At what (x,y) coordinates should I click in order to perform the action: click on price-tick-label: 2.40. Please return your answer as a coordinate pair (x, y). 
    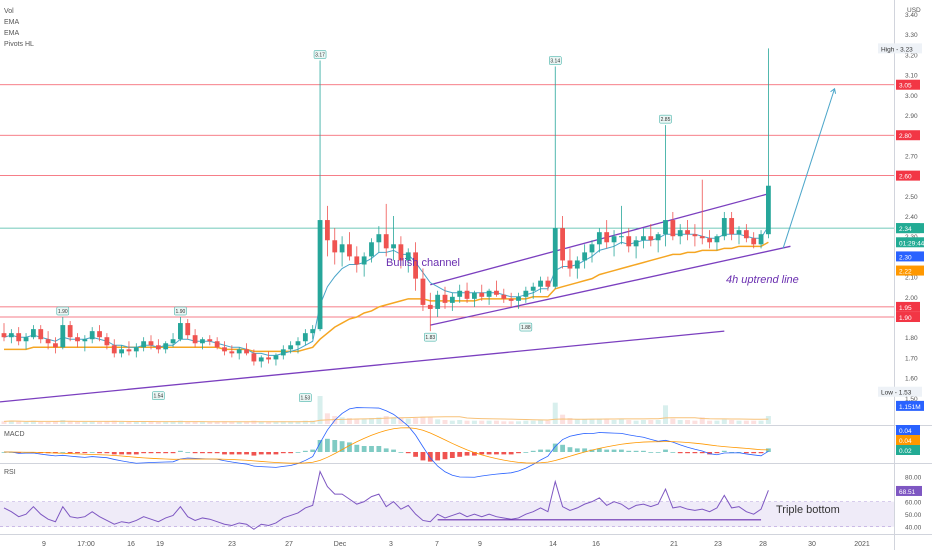
    Looking at the image, I should click on (911, 217).